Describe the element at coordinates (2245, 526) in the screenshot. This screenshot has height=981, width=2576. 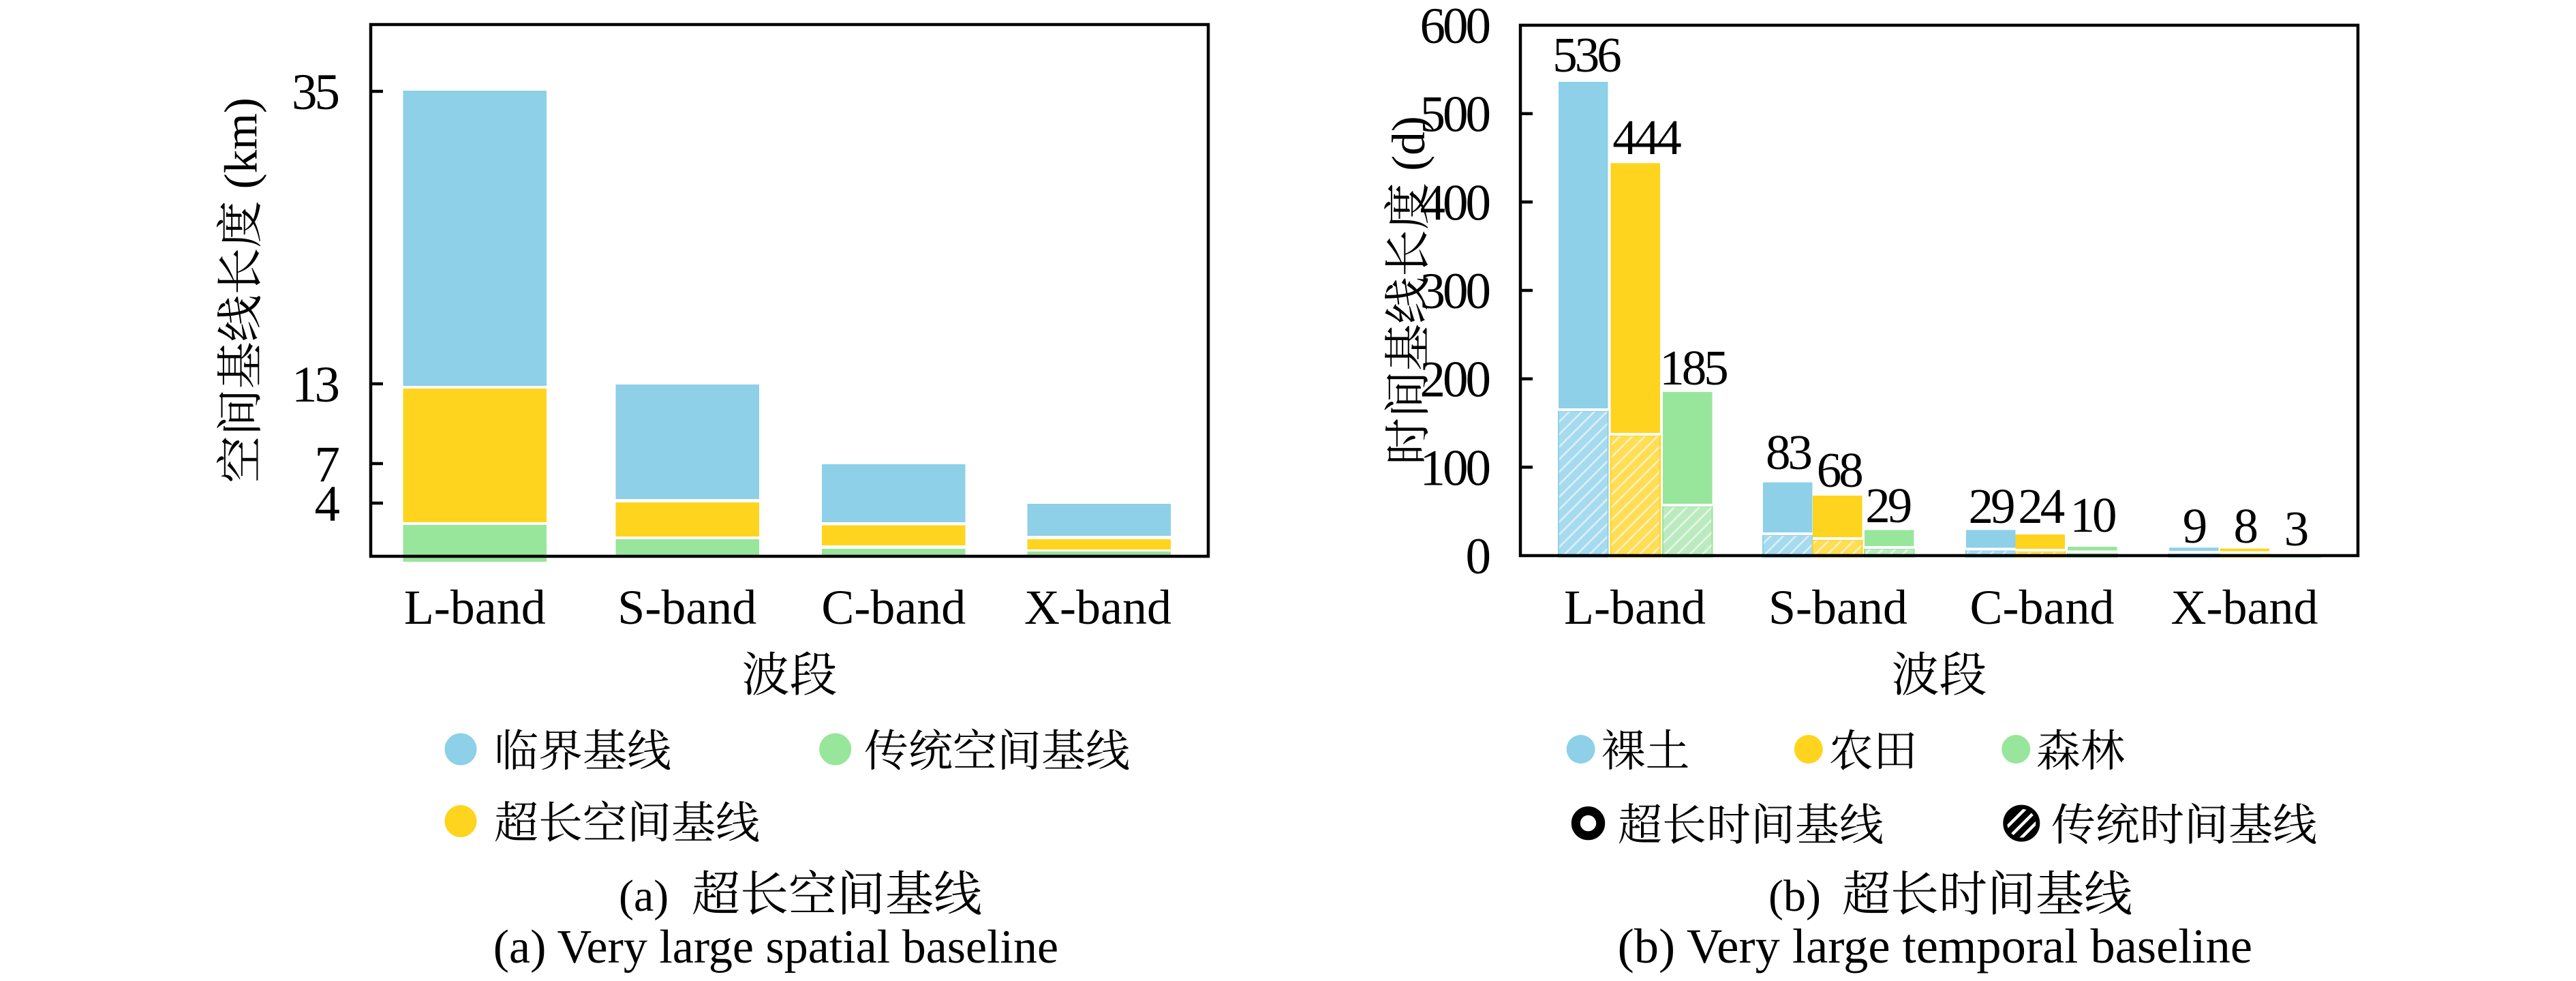
I see `svg-text: 8` at that location.